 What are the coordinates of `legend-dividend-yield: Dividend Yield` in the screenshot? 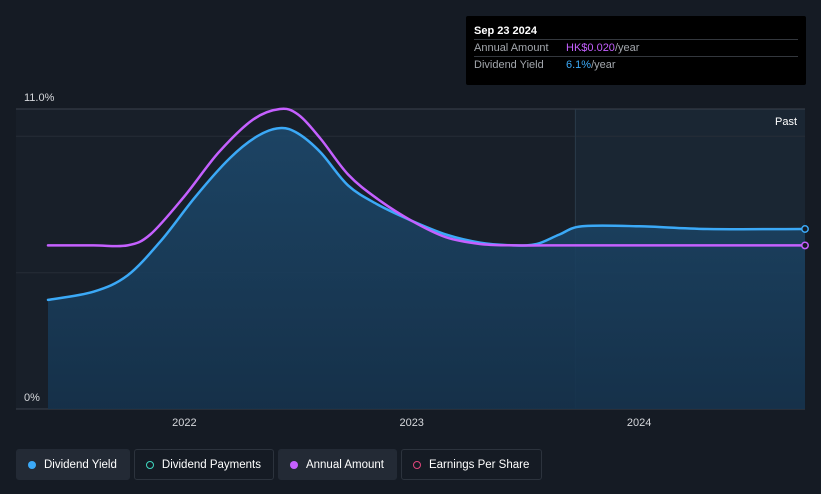 It's located at (73, 464).